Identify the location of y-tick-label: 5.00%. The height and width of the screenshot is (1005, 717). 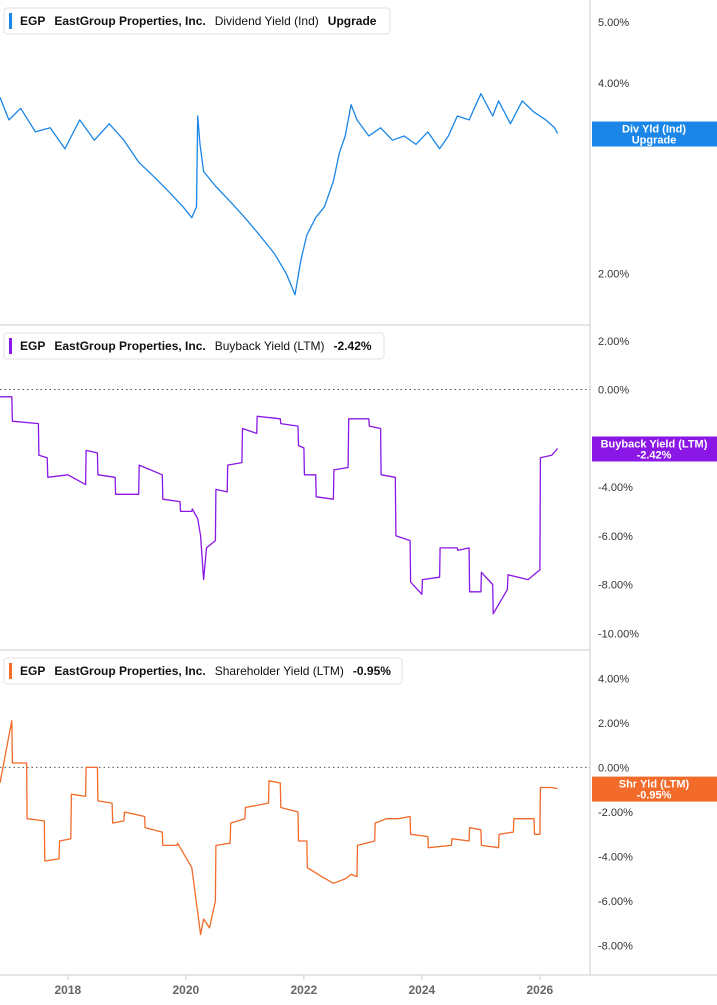
(613, 23).